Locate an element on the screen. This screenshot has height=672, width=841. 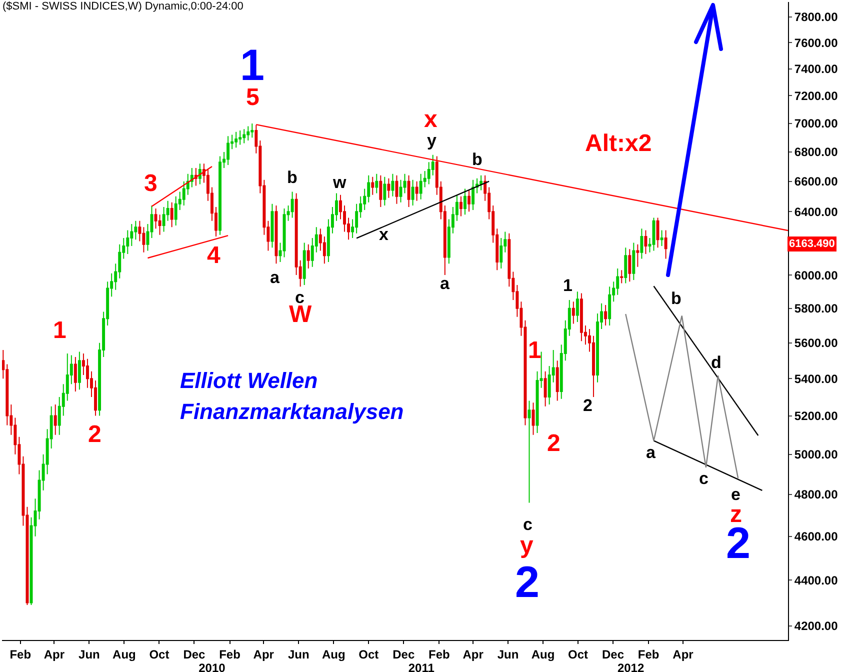
annotation: w is located at coordinates (339, 182).